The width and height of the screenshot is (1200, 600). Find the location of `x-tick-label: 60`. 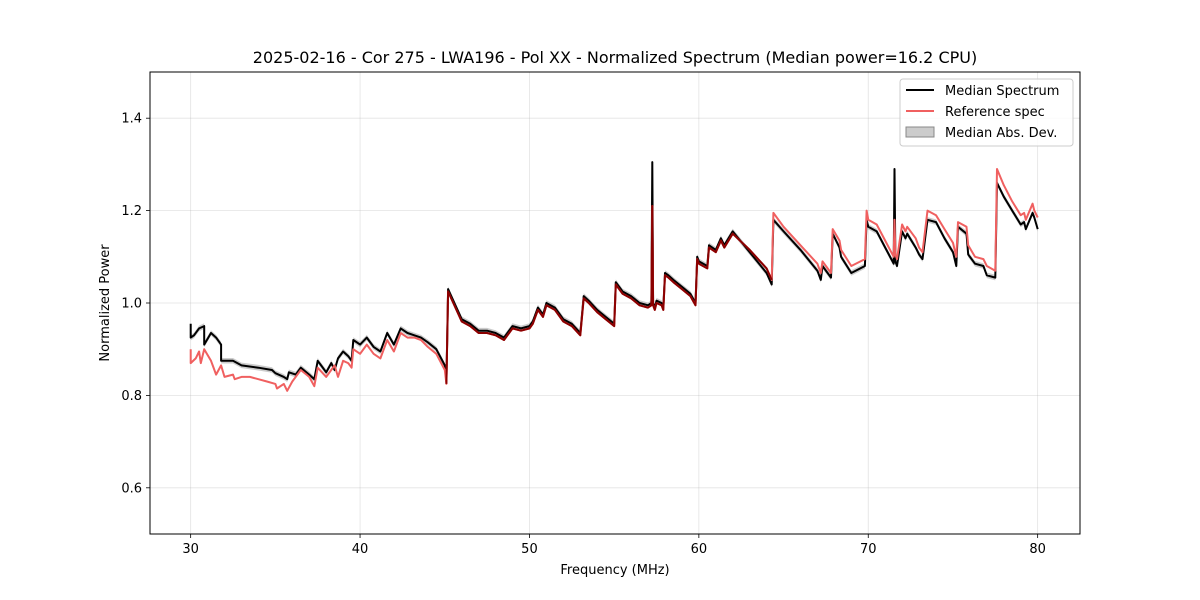

x-tick-label: 60 is located at coordinates (699, 549).